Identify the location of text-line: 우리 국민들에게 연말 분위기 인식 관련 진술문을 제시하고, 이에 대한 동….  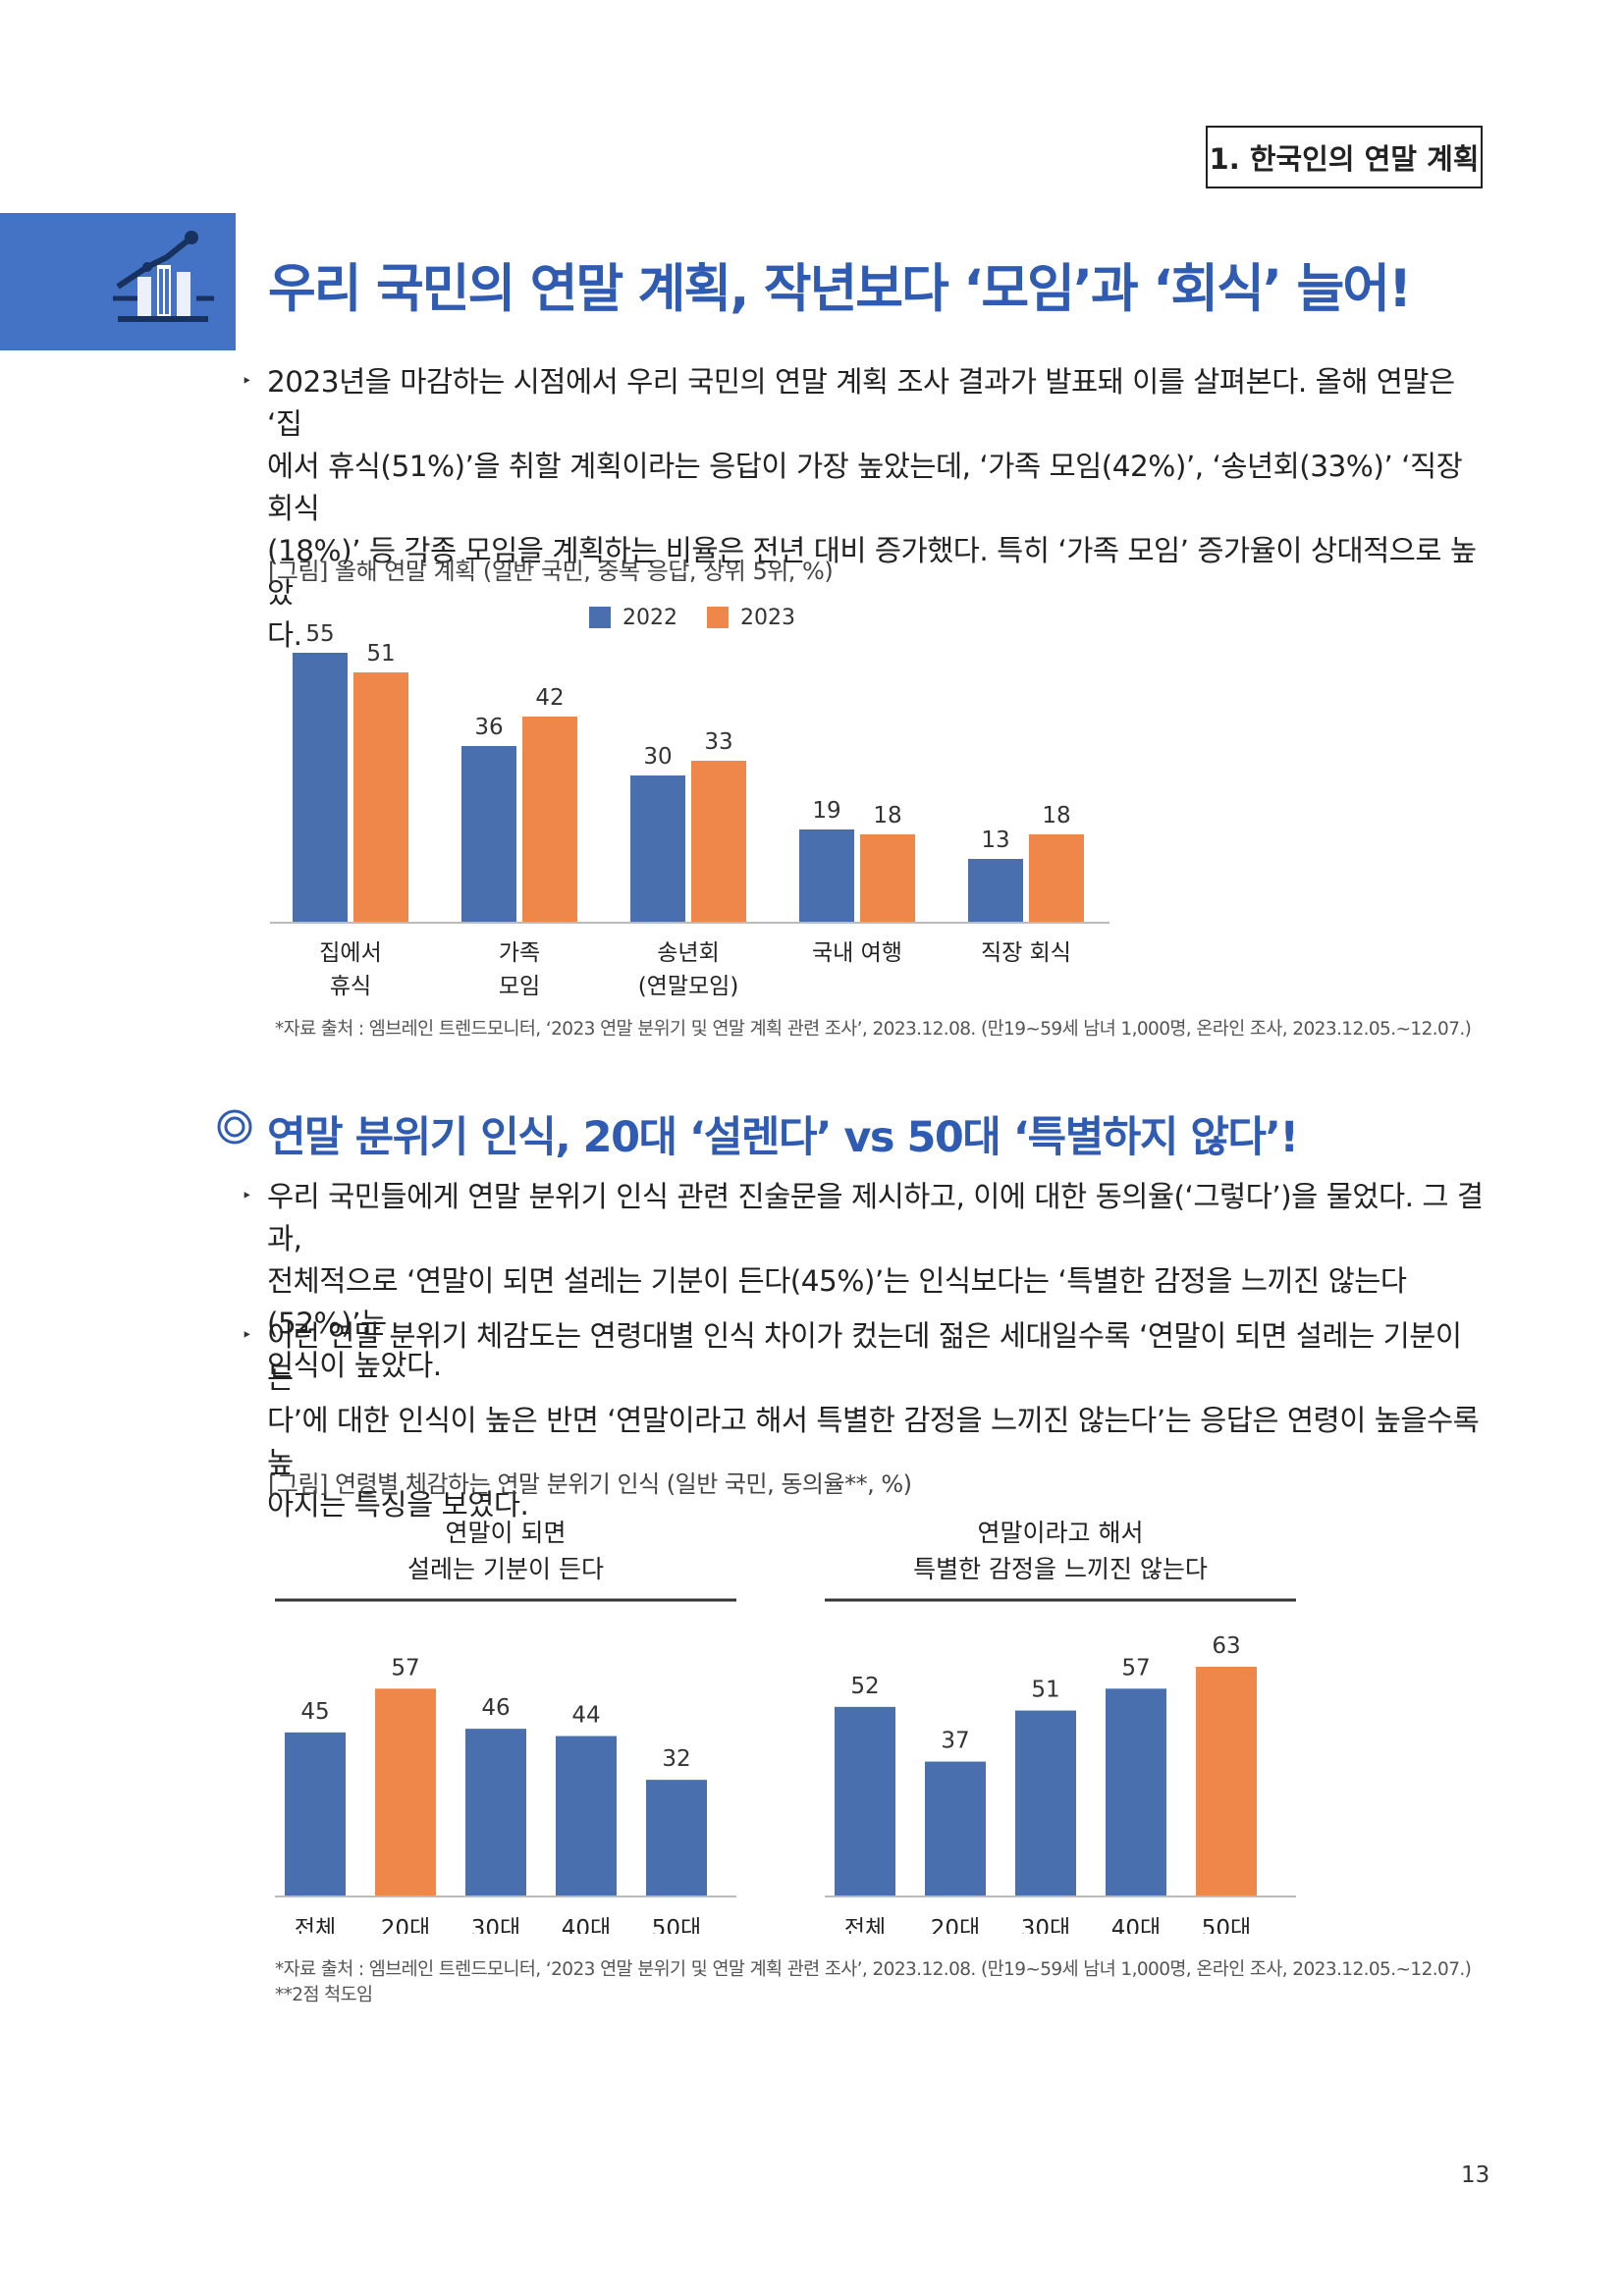
(875, 1217).